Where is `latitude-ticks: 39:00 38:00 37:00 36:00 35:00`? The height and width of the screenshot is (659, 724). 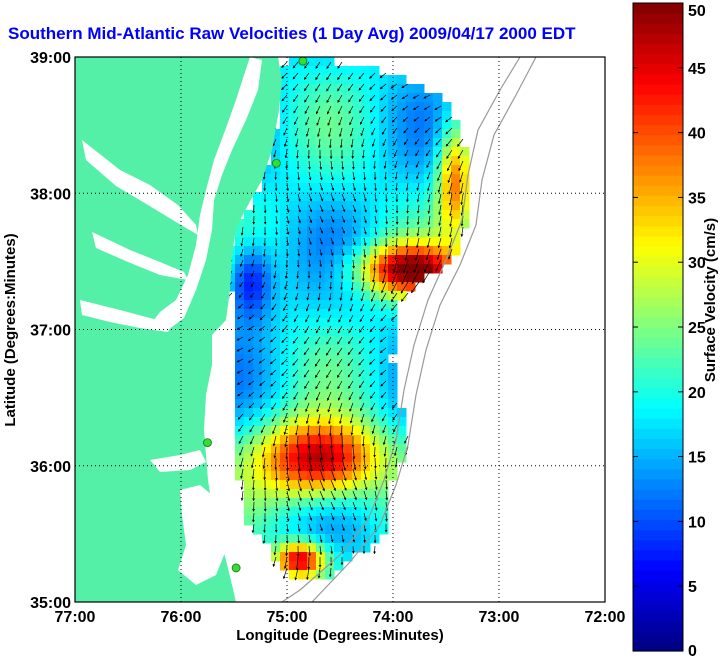
latitude-ticks: 39:00 38:00 37:00 36:00 35:00 is located at coordinates (50, 331).